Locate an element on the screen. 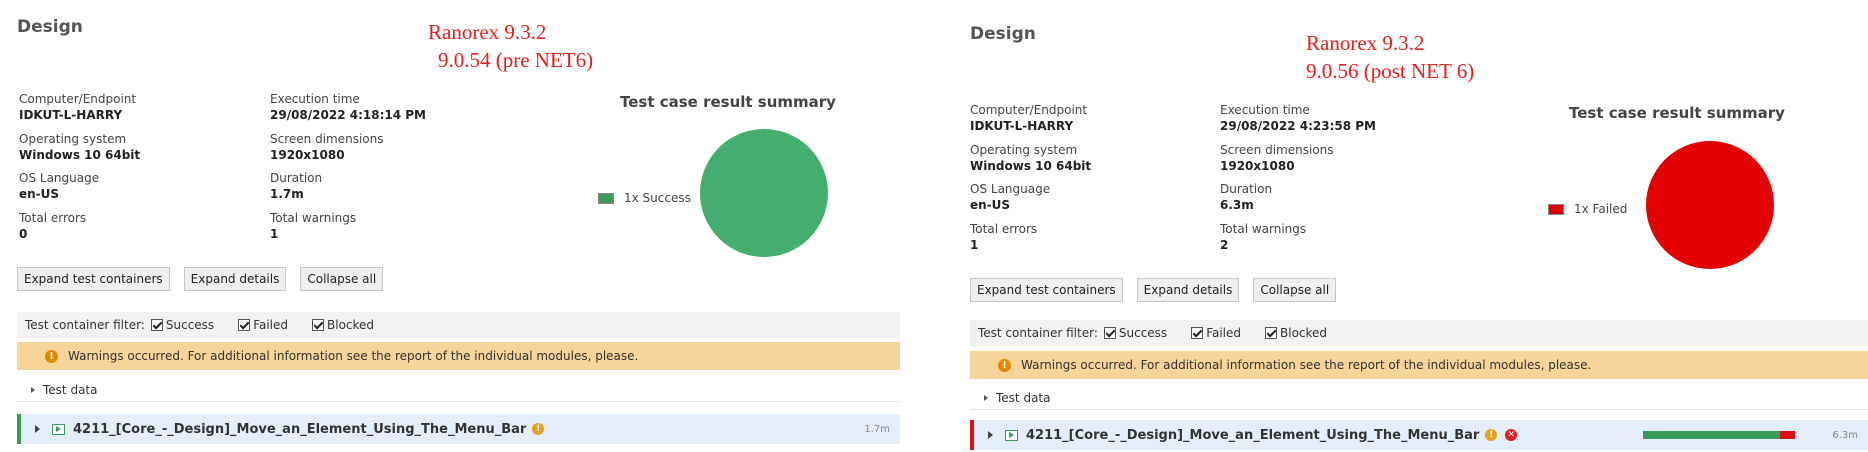 Image resolution: width=1868 pixels, height=452 pixels. result-progress-bar is located at coordinates (1719, 435).